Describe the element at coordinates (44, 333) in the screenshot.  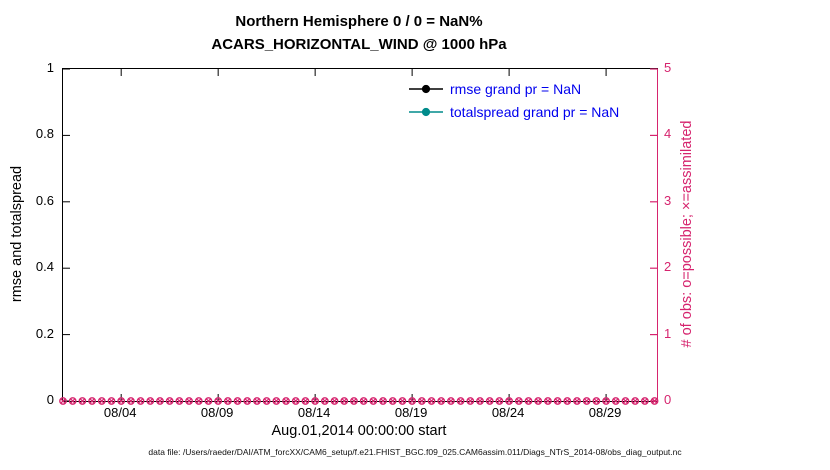
I see `left-y-tick-label: 0.2` at that location.